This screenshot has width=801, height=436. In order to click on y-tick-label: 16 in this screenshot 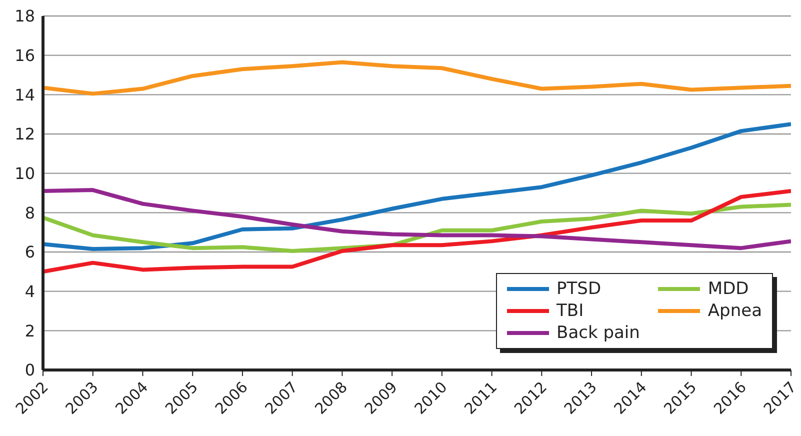, I will do `click(24, 56)`.